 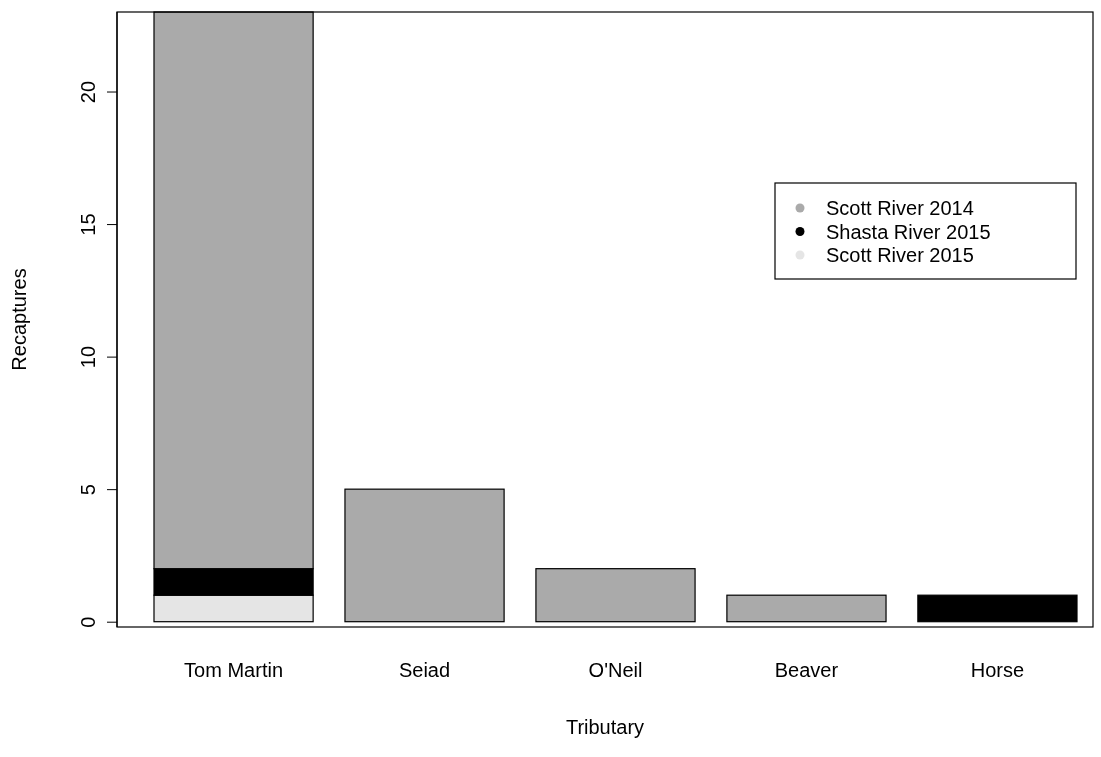 What do you see at coordinates (997, 670) in the screenshot?
I see `x-tick-label: Horse` at bounding box center [997, 670].